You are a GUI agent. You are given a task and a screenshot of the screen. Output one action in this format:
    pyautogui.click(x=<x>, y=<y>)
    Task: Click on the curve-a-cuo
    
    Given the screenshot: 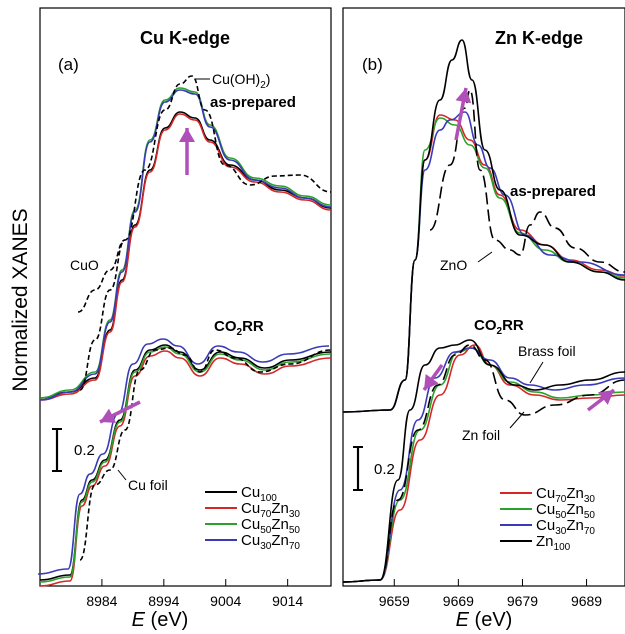 What is the action you would take?
    pyautogui.click(x=101, y=276)
    